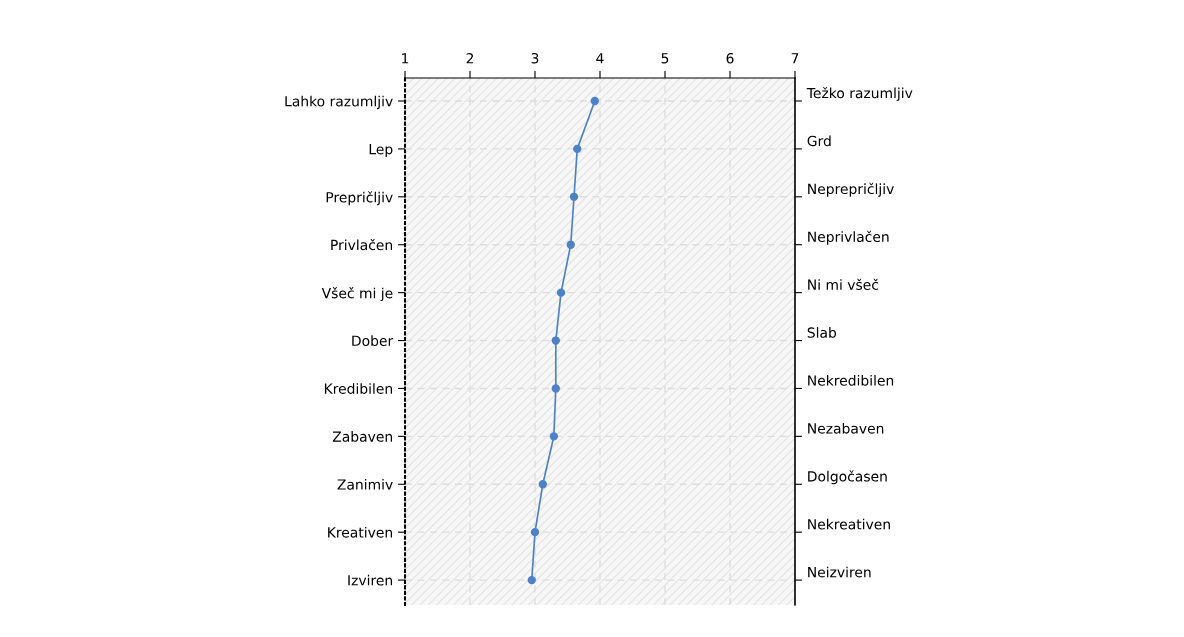 The width and height of the screenshot is (1184, 637). What do you see at coordinates (360, 532) in the screenshot?
I see `y-tick-label: Kreativen` at bounding box center [360, 532].